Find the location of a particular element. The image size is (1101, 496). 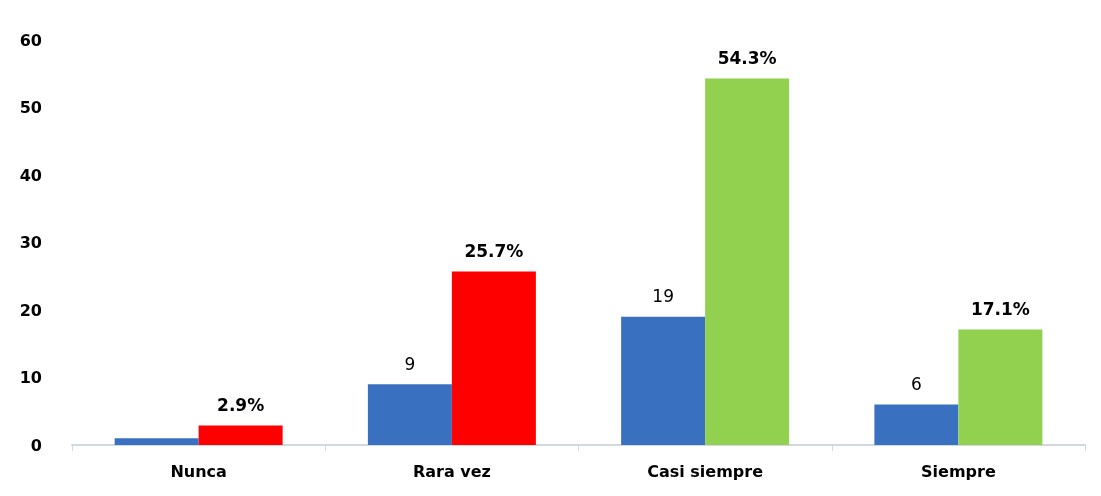

data-label: 25.7% is located at coordinates (494, 251).